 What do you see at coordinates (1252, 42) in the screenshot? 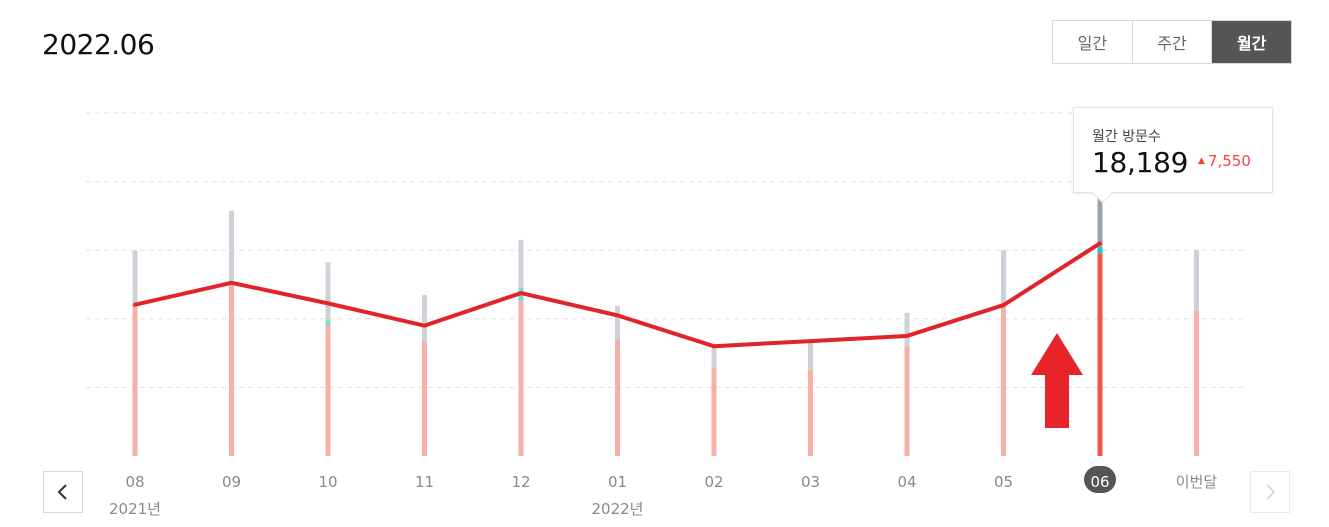
I see `tab-monthly: 월간` at bounding box center [1252, 42].